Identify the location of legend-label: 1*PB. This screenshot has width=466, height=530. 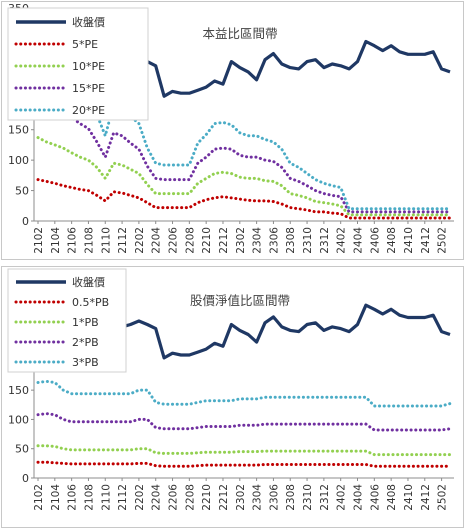
(85, 322).